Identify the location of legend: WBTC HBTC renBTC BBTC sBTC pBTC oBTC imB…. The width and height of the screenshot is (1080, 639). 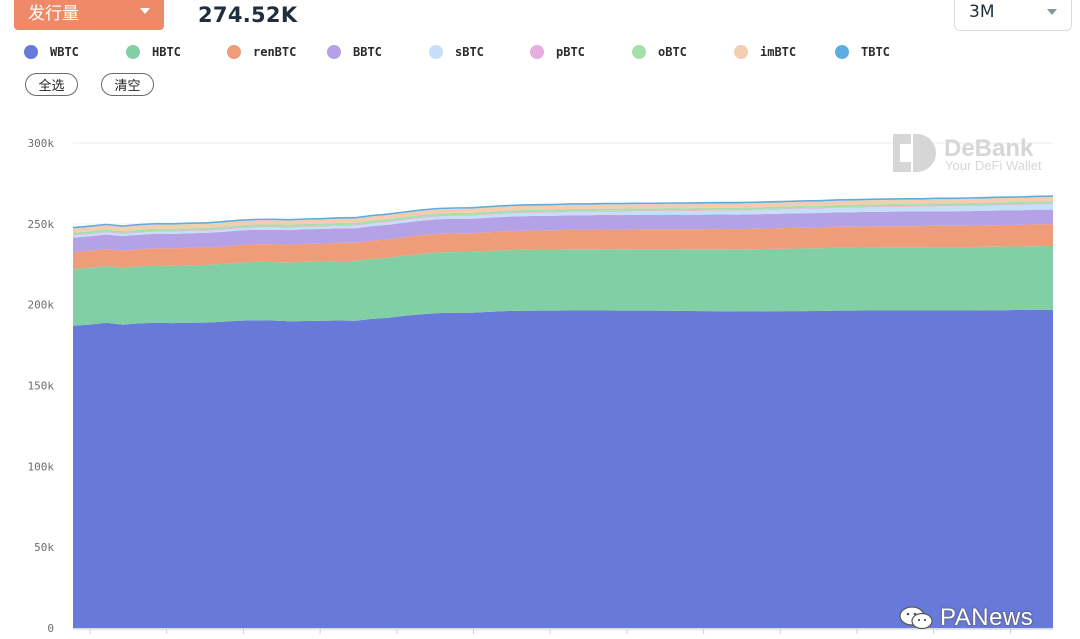
(544, 52).